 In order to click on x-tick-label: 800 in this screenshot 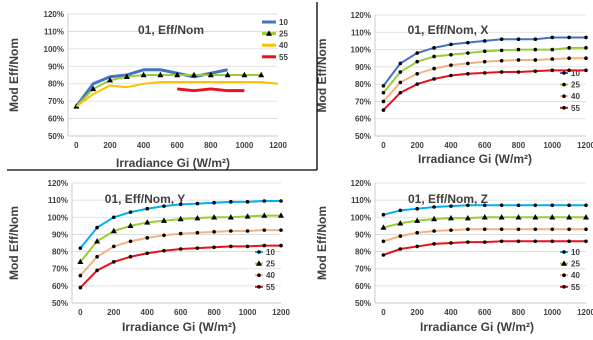, I will do `click(214, 312)`.